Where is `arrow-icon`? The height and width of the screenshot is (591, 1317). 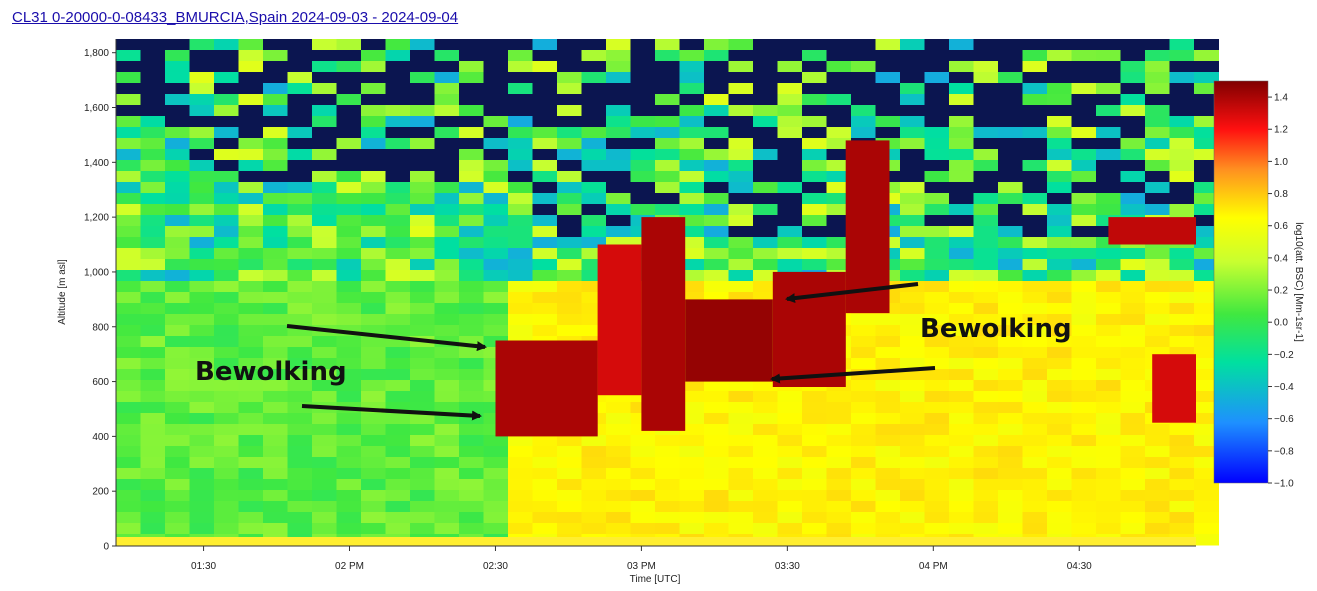
arrow-icon is located at coordinates (853, 375).